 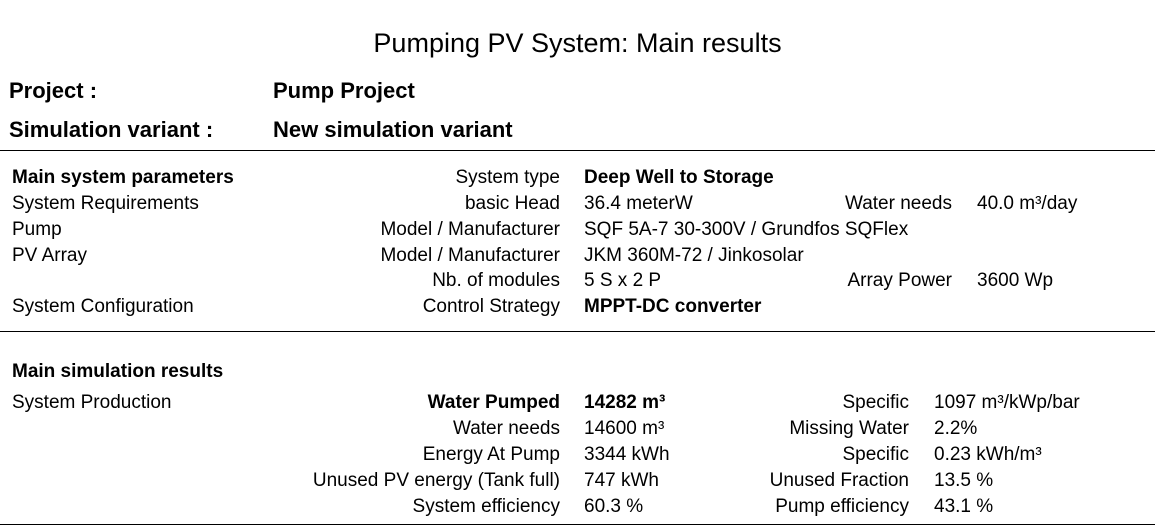 What do you see at coordinates (625, 402) in the screenshot?
I see `water-pumped-value: 14282 m³` at bounding box center [625, 402].